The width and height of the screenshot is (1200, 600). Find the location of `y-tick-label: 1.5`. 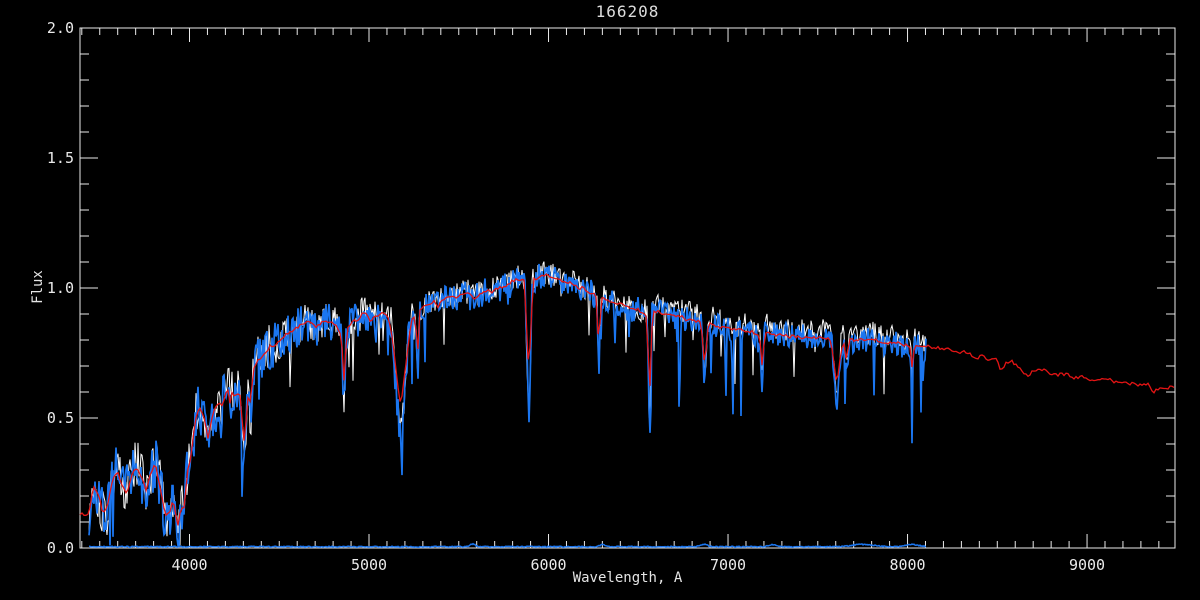

y-tick-label: 1.5 is located at coordinates (60, 158).